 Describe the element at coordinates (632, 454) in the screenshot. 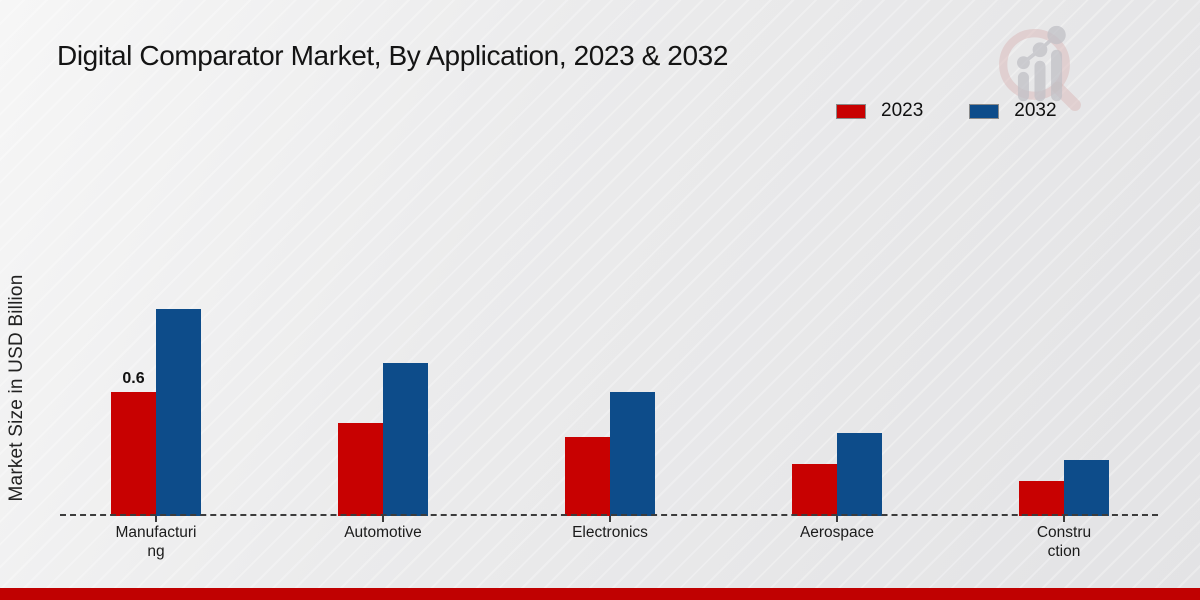

I see `bar-2032-electronics` at that location.